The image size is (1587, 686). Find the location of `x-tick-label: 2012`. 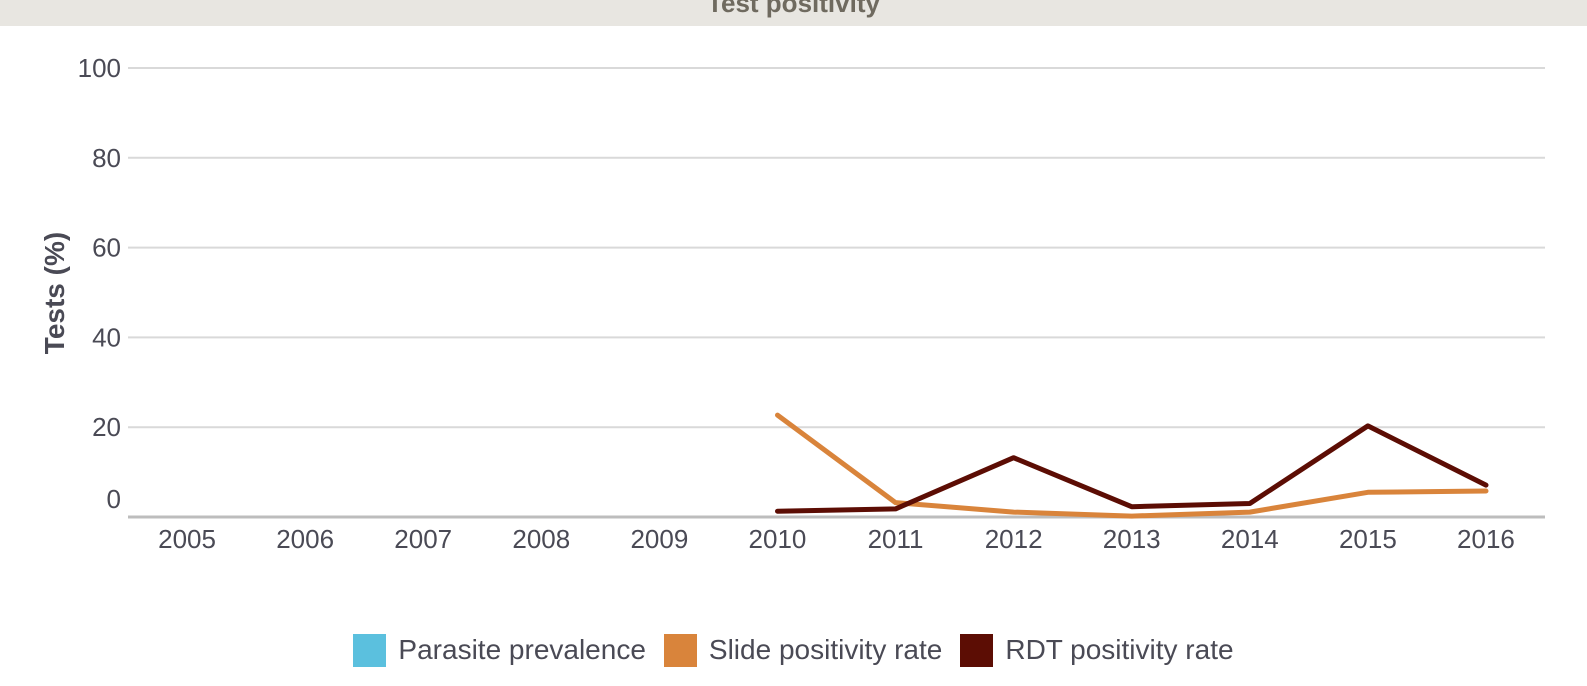

x-tick-label: 2012 is located at coordinates (1014, 539).